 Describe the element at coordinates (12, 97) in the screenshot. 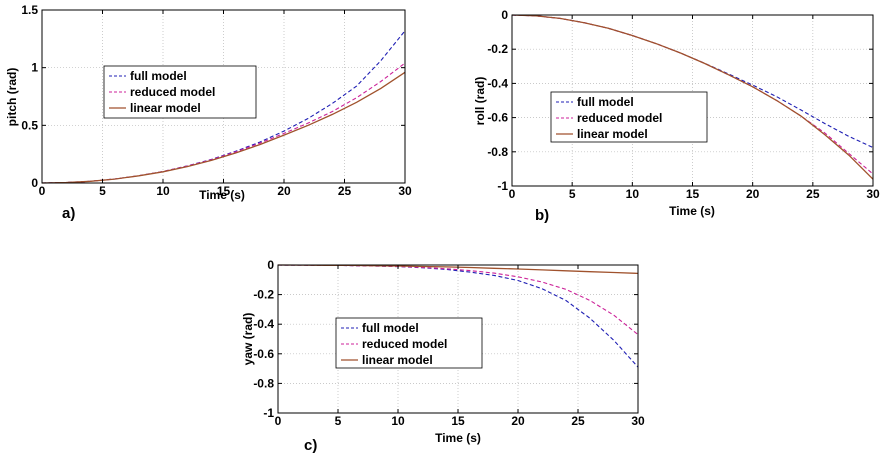

I see `y-axis-label: pitch (rad)` at that location.